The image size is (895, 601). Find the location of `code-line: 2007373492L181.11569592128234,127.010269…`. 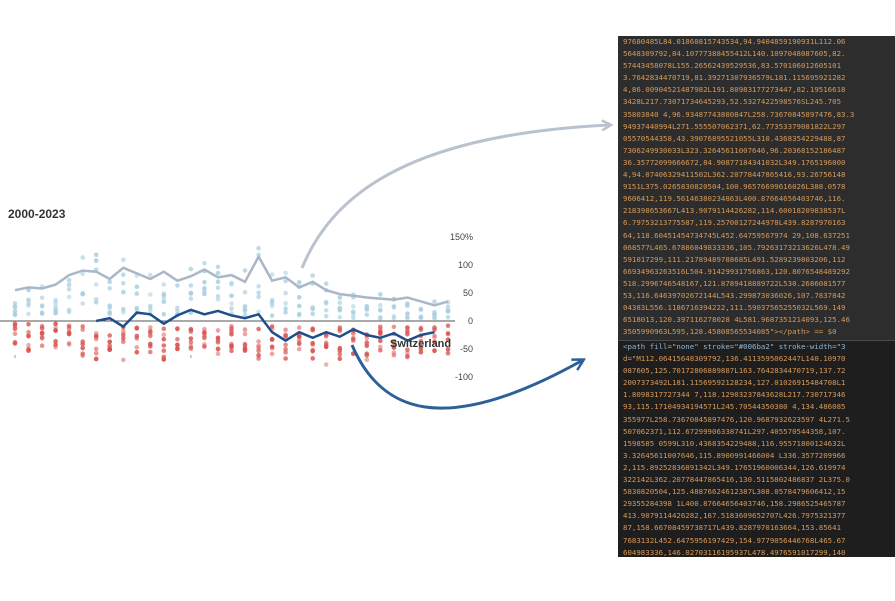

code-line: 2007373492L181.11569592128234,127.010269… is located at coordinates (734, 383).